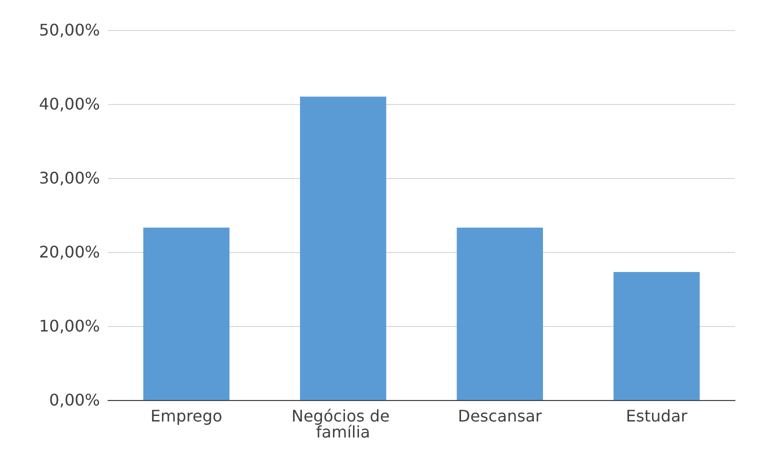 This screenshot has width=773, height=468. What do you see at coordinates (69, 252) in the screenshot?
I see `y-tick-label: 20,00%` at bounding box center [69, 252].